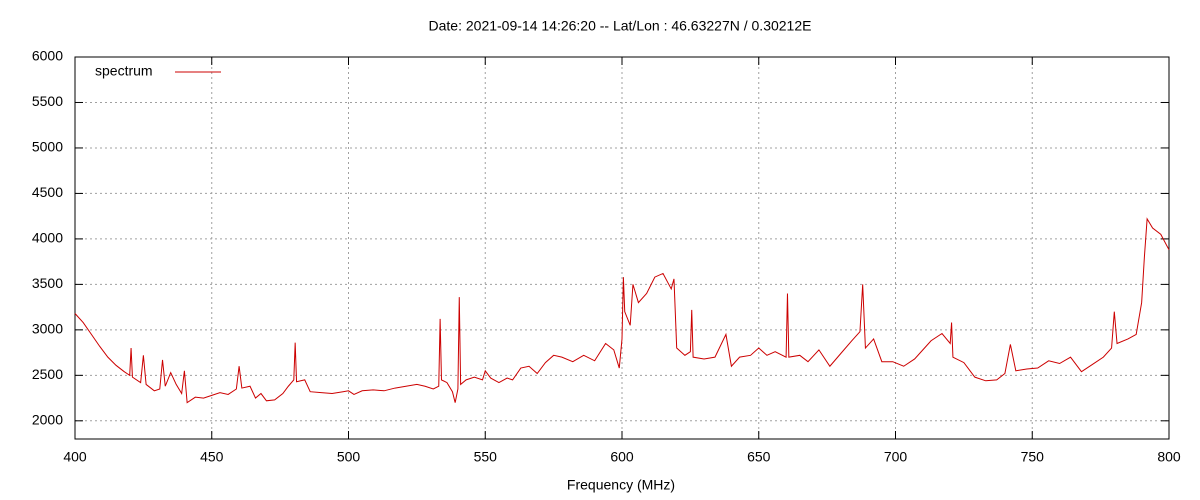 This screenshot has width=1200, height=500. What do you see at coordinates (75, 457) in the screenshot?
I see `x-tick-label: 400` at bounding box center [75, 457].